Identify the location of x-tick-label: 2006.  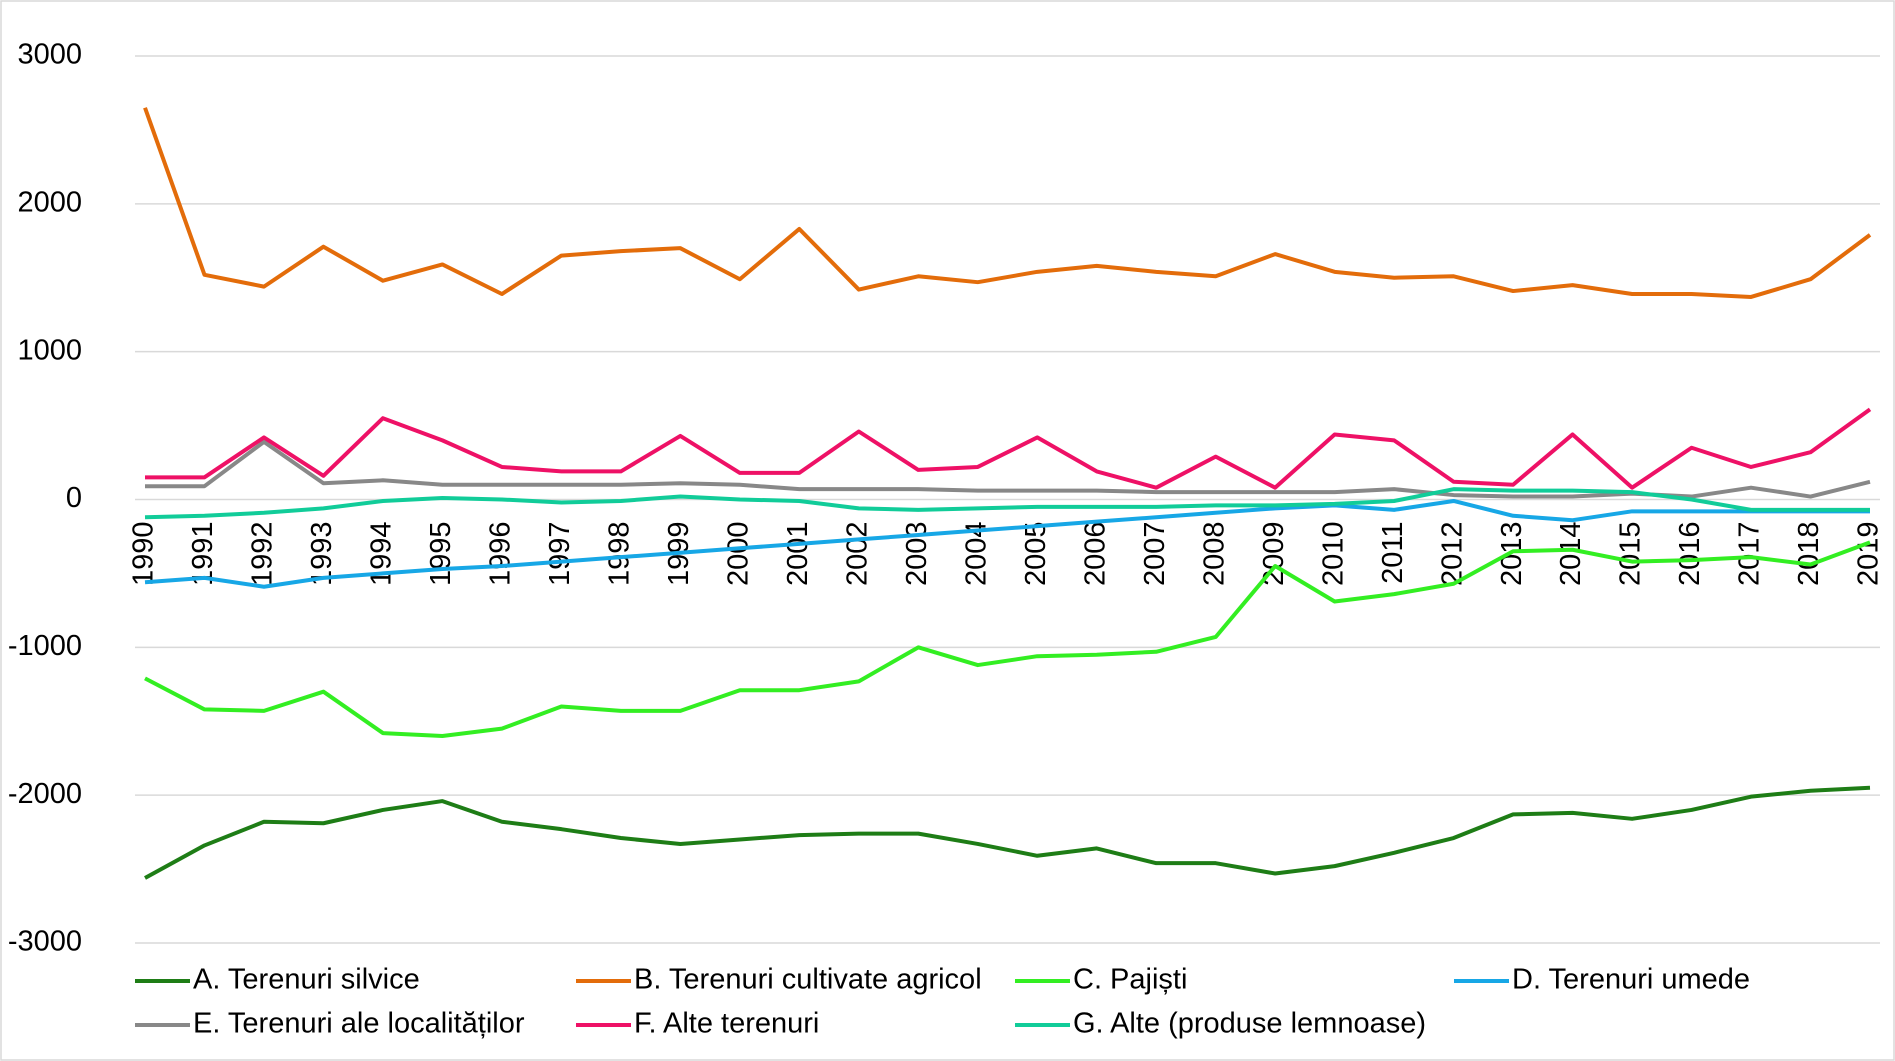
(1095, 554).